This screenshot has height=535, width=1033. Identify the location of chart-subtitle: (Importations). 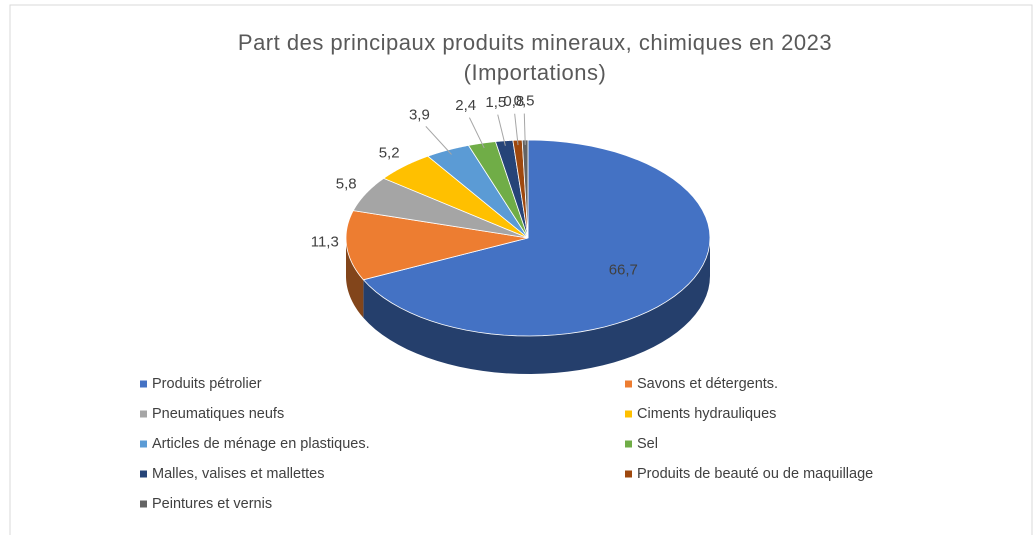
(535, 72).